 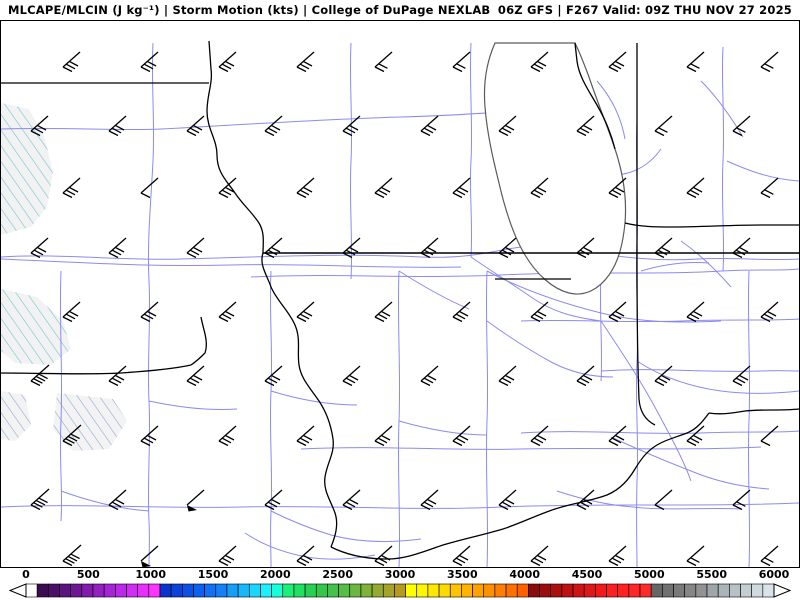 What do you see at coordinates (649, 574) in the screenshot?
I see `colorbar-tick-label: 5000` at bounding box center [649, 574].